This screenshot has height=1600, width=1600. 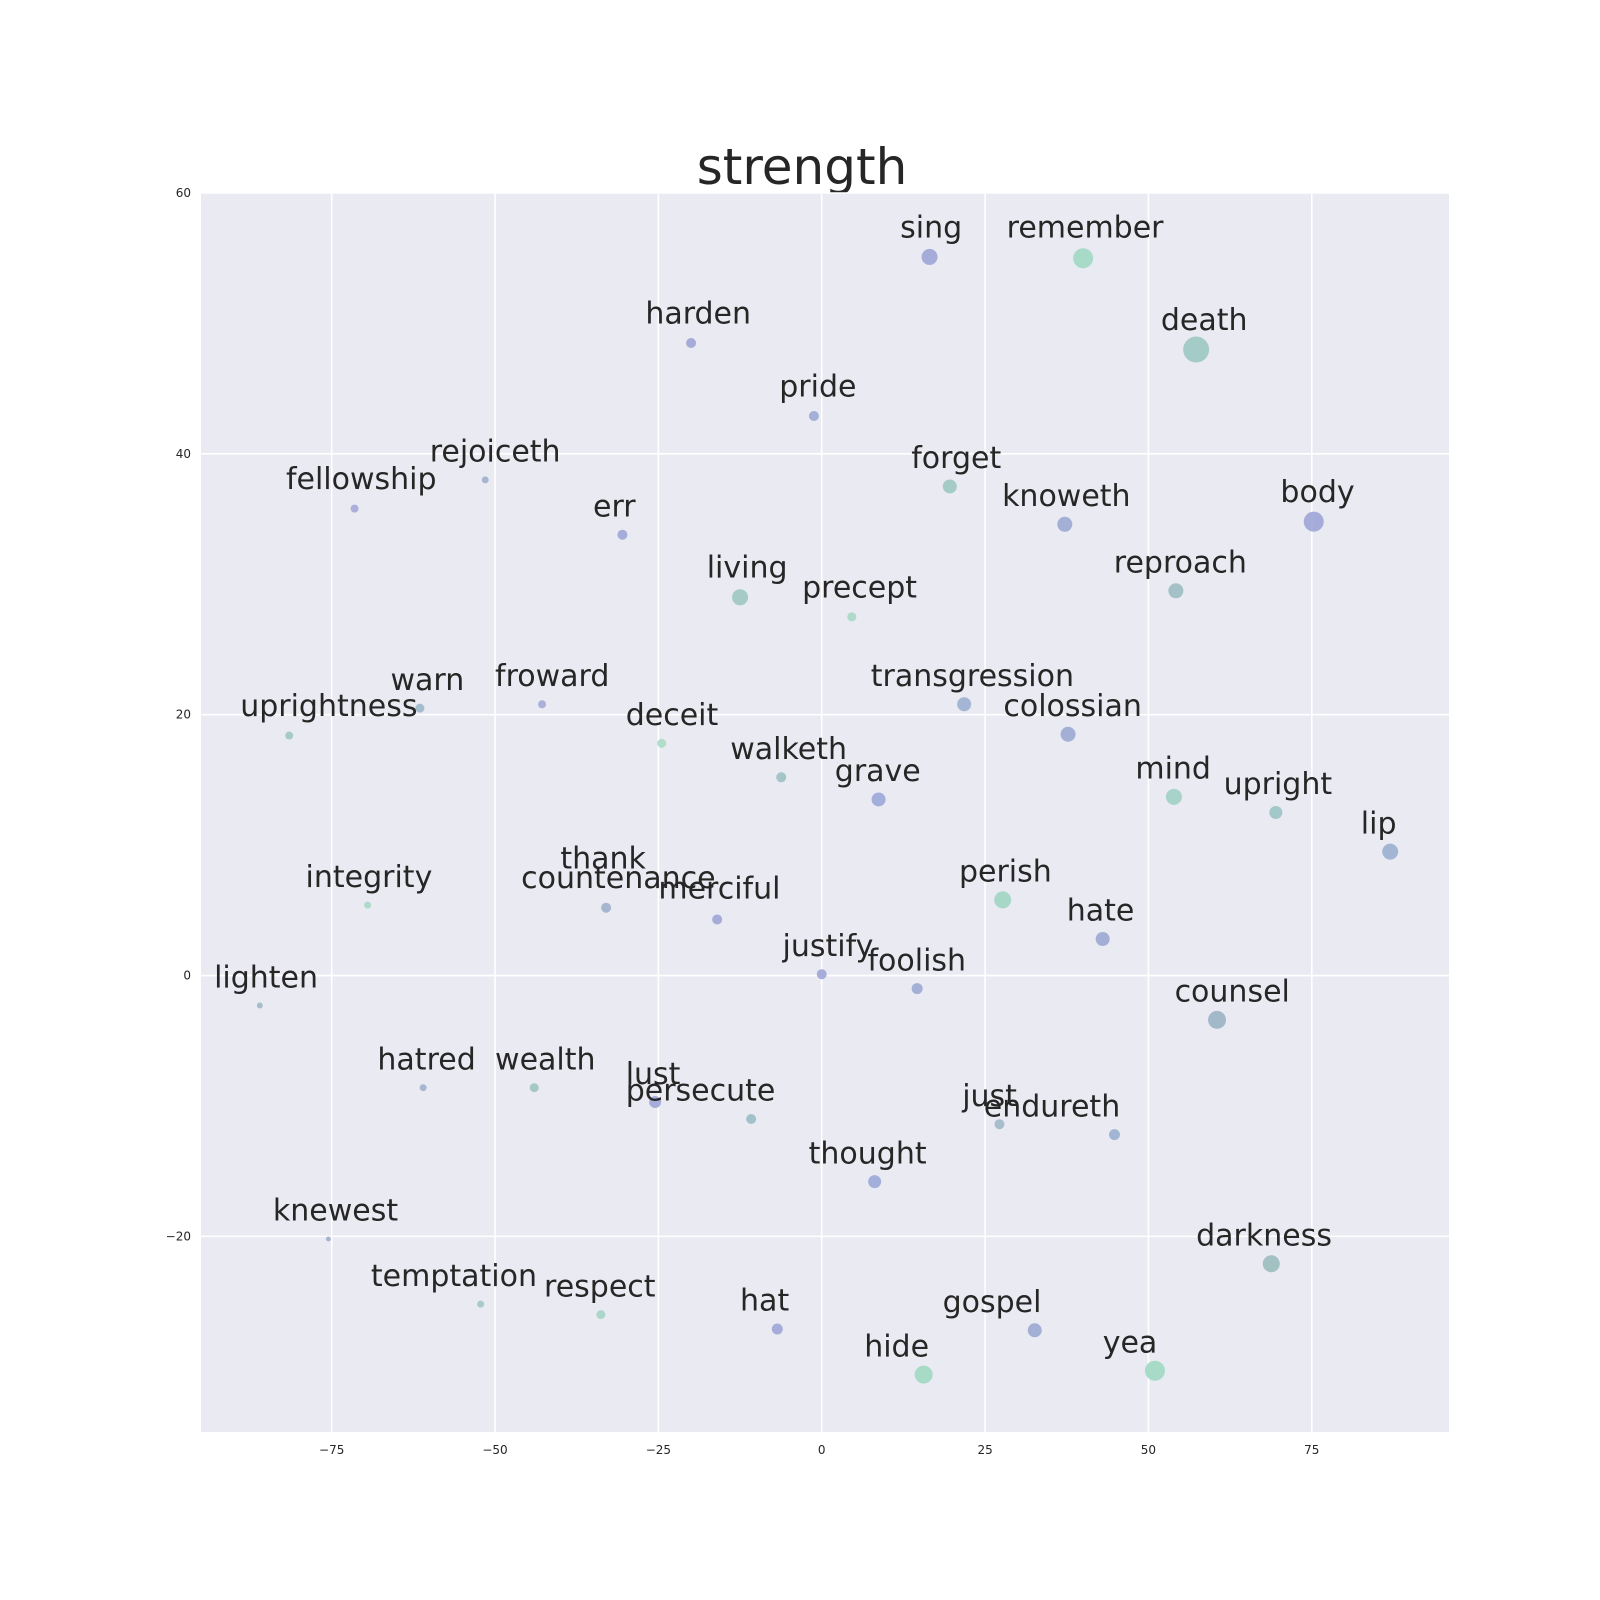 What do you see at coordinates (672, 715) in the screenshot?
I see `data-label-deceit: deceit` at bounding box center [672, 715].